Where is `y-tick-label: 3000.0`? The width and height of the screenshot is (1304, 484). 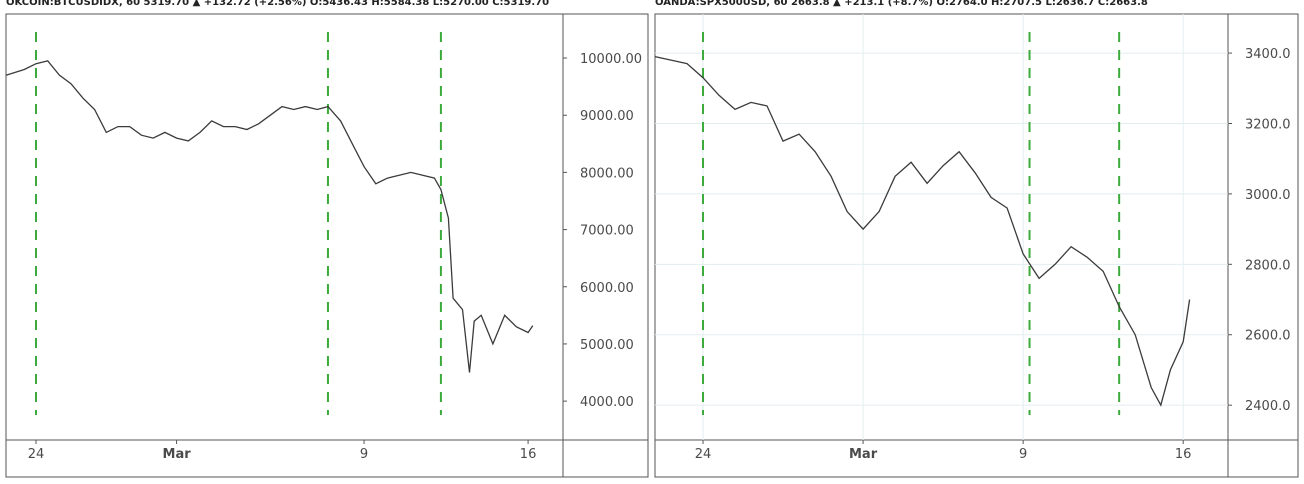
y-tick-label: 3000.0 is located at coordinates (1268, 195).